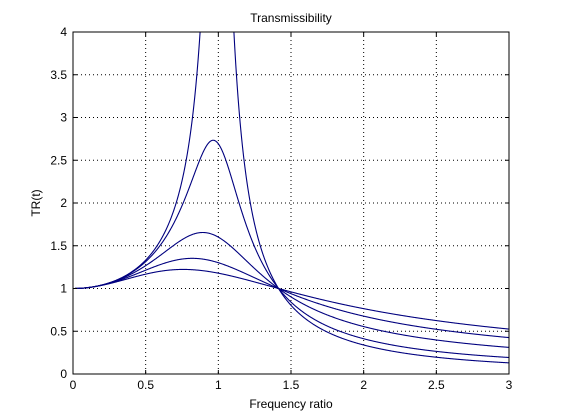  Describe the element at coordinates (58, 160) in the screenshot. I see `y-tick-label: 2.5` at that location.